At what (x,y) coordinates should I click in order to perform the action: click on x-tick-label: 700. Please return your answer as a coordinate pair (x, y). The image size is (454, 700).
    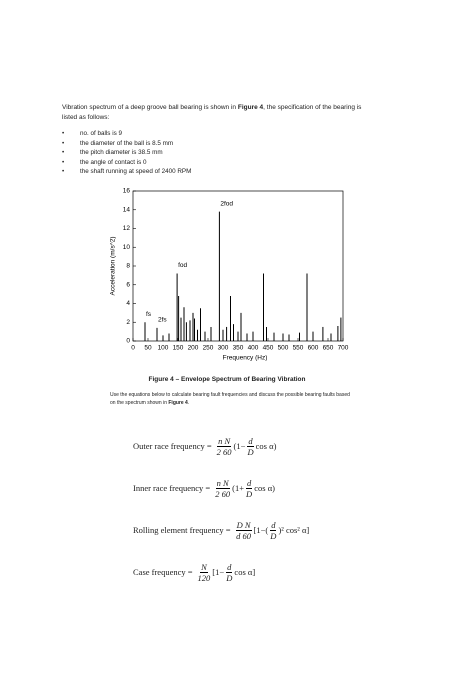
    Looking at the image, I should click on (343, 348).